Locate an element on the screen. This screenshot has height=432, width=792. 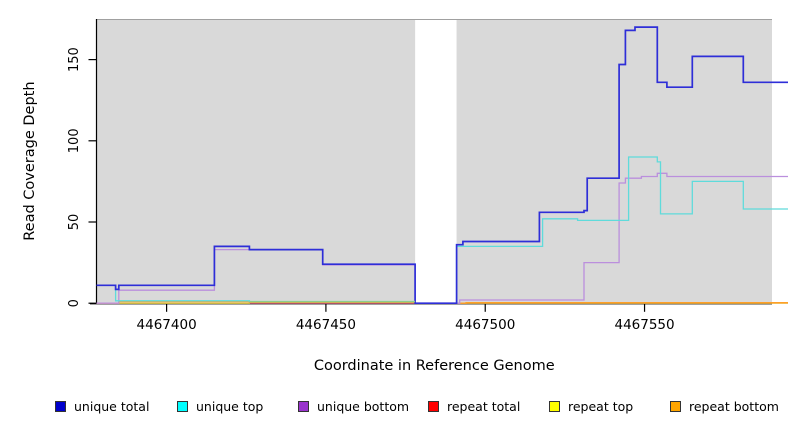
legend-label: repeat top is located at coordinates (601, 406).